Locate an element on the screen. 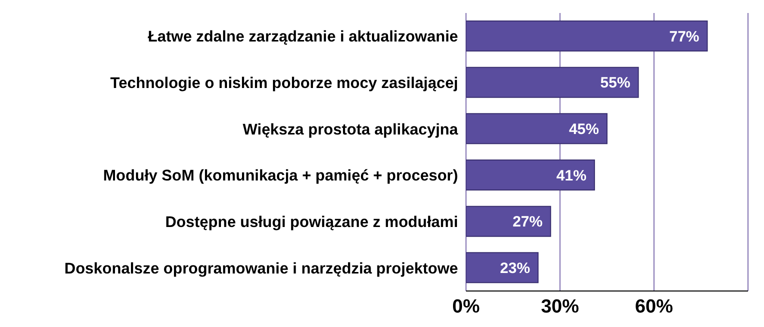 The height and width of the screenshot is (327, 764). x-tick-label: 0% is located at coordinates (466, 307).